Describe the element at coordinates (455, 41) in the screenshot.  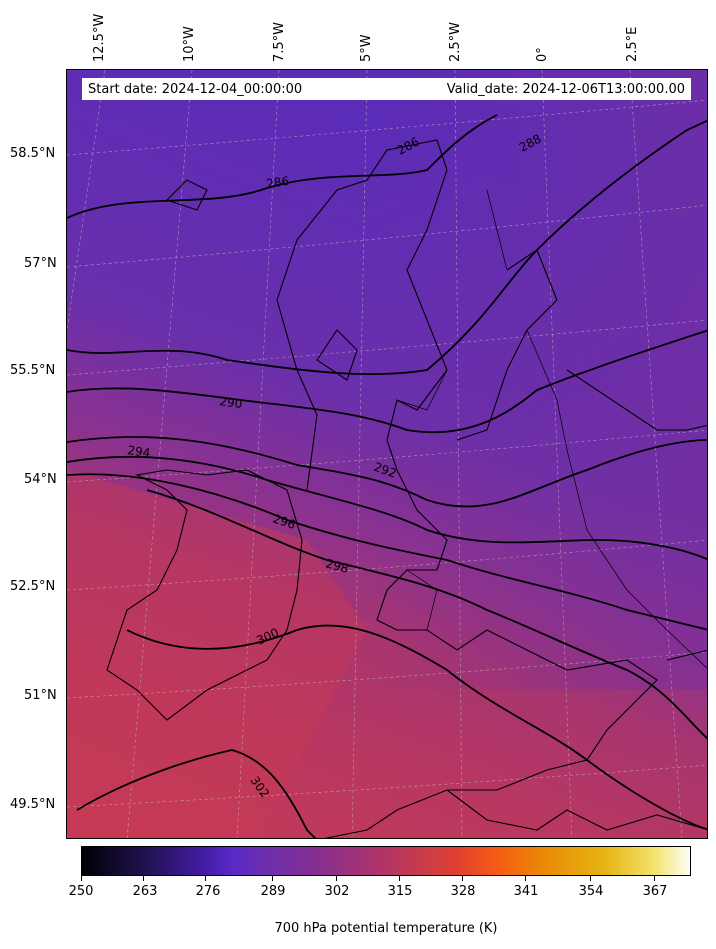
I see `lon-label-2-5w: 2.5°W` at that location.